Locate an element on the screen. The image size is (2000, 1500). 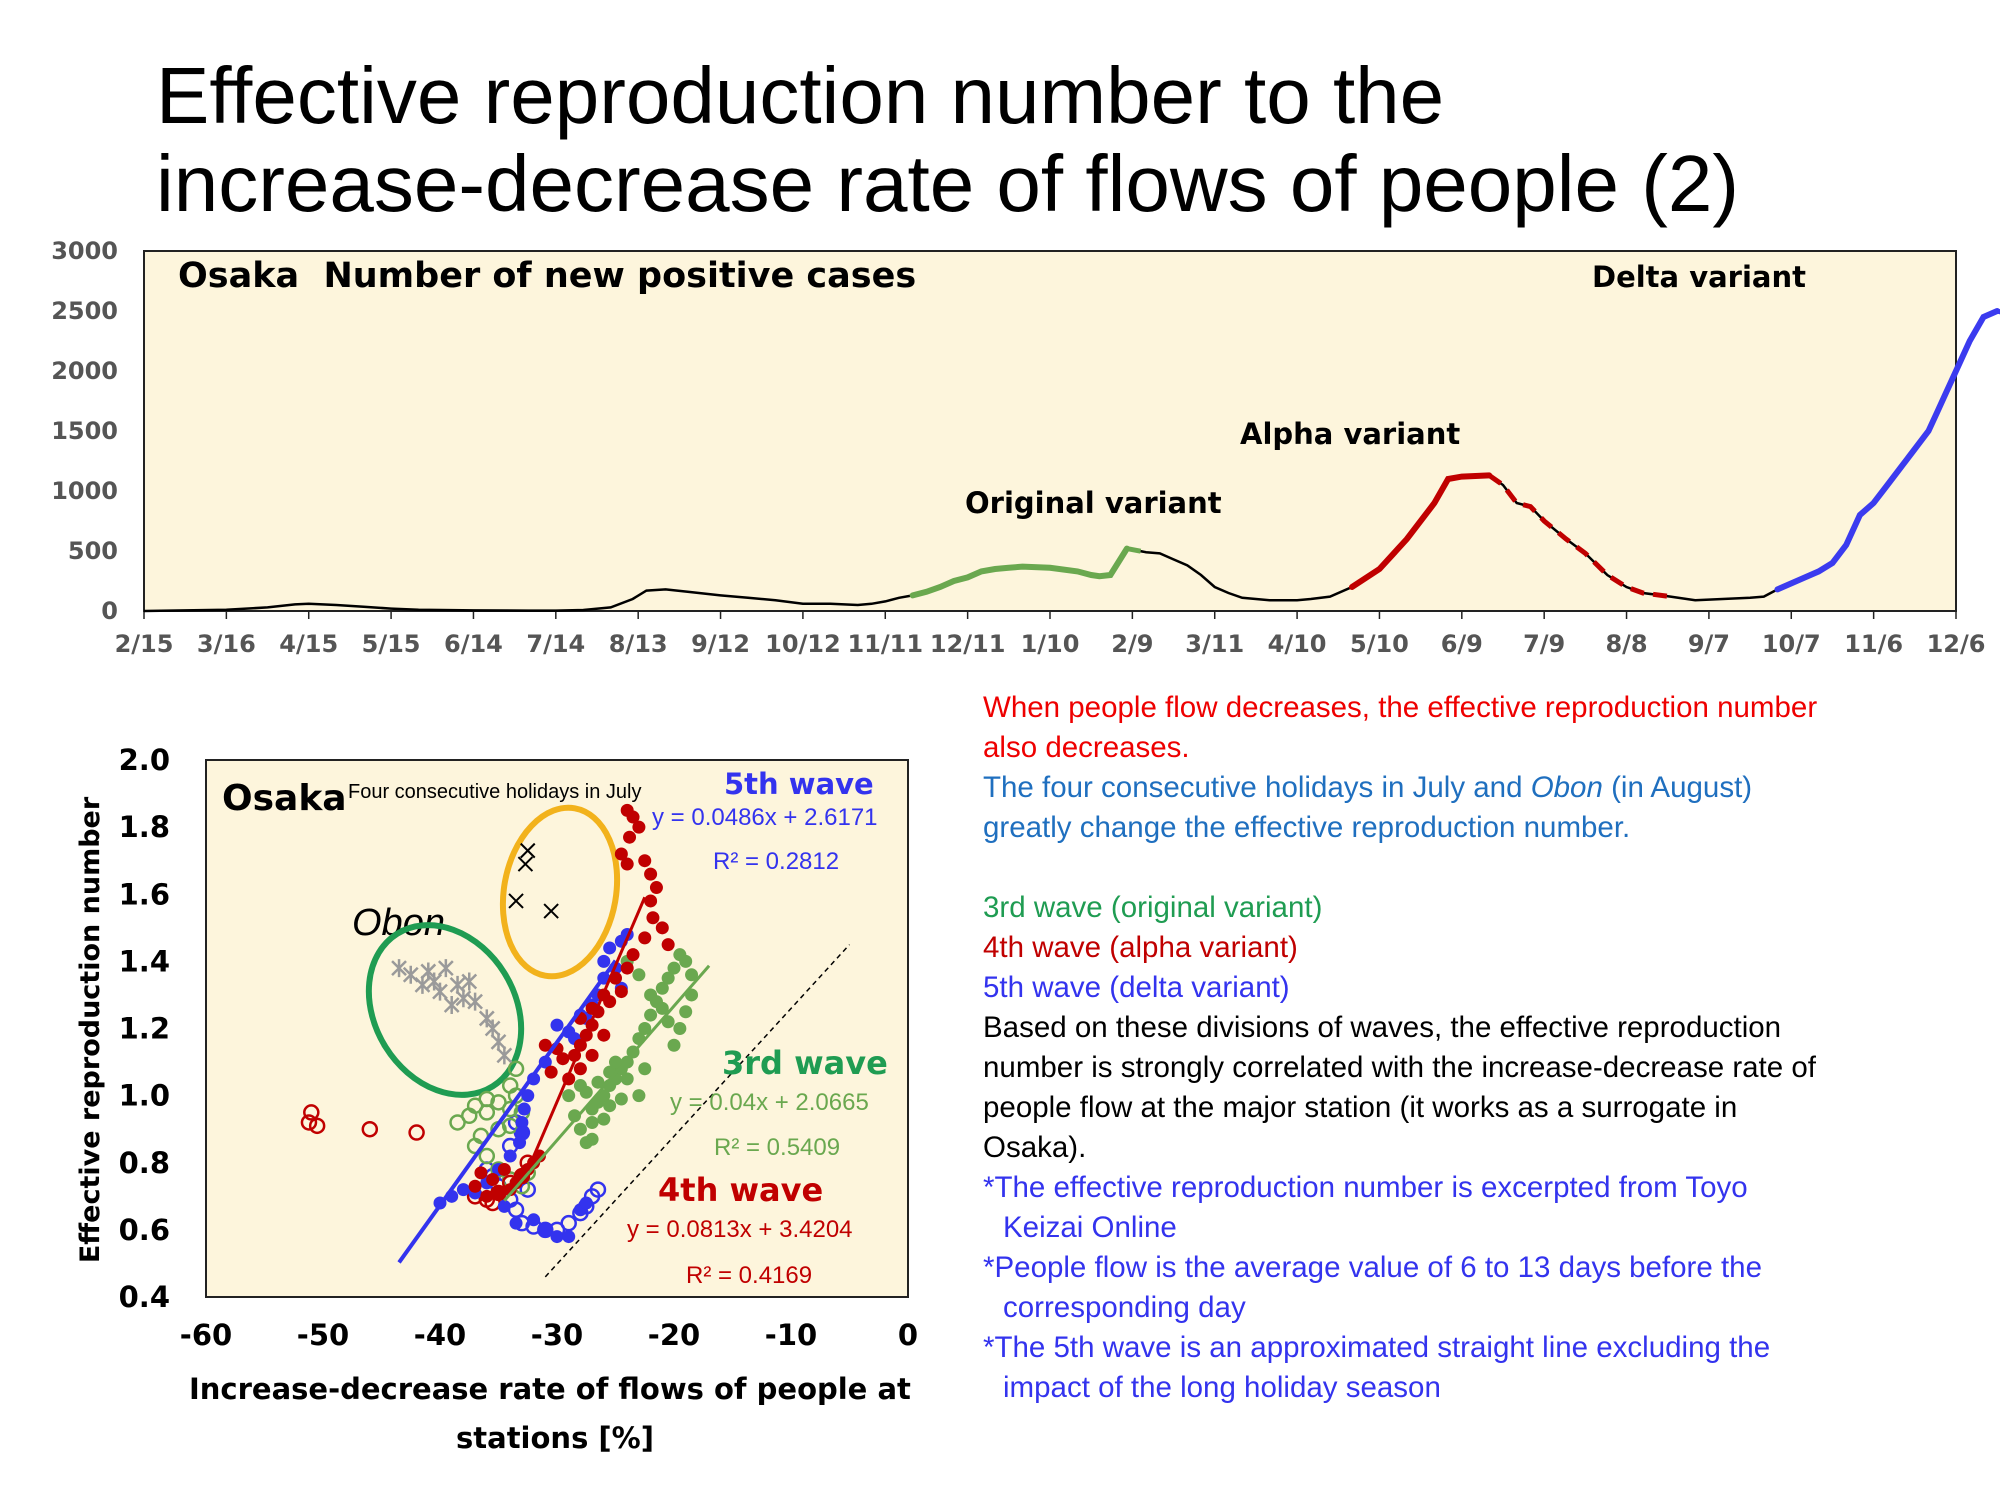
note-blue-1-tail: (in August) is located at coordinates (1677, 787).